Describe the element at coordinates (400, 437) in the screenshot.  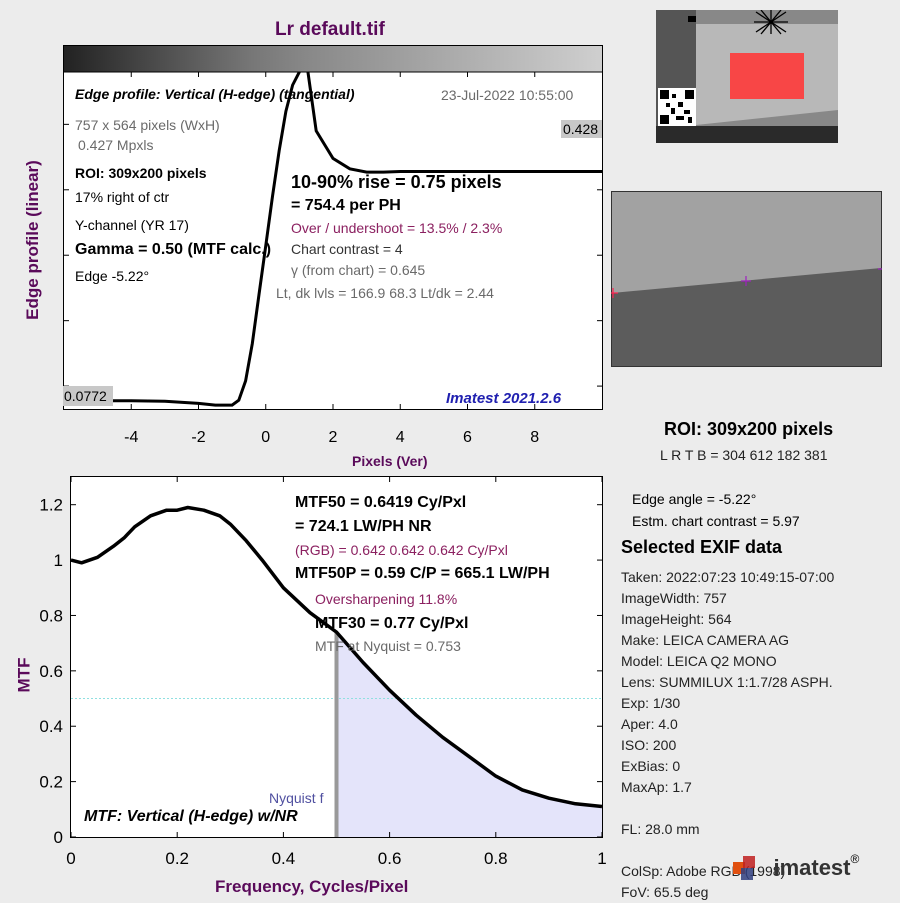
I see `edge-xtick-label: 4` at that location.